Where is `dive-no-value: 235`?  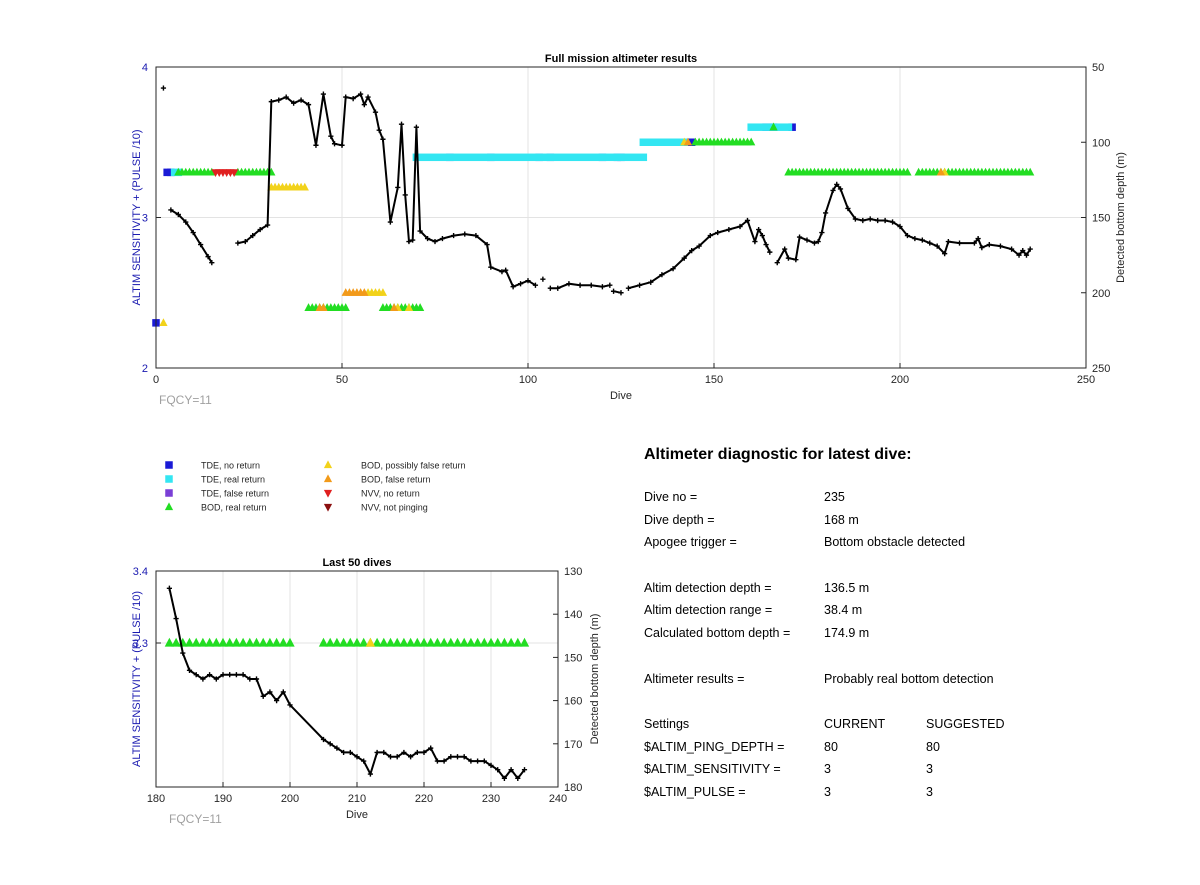
dive-no-value: 235 is located at coordinates (834, 497).